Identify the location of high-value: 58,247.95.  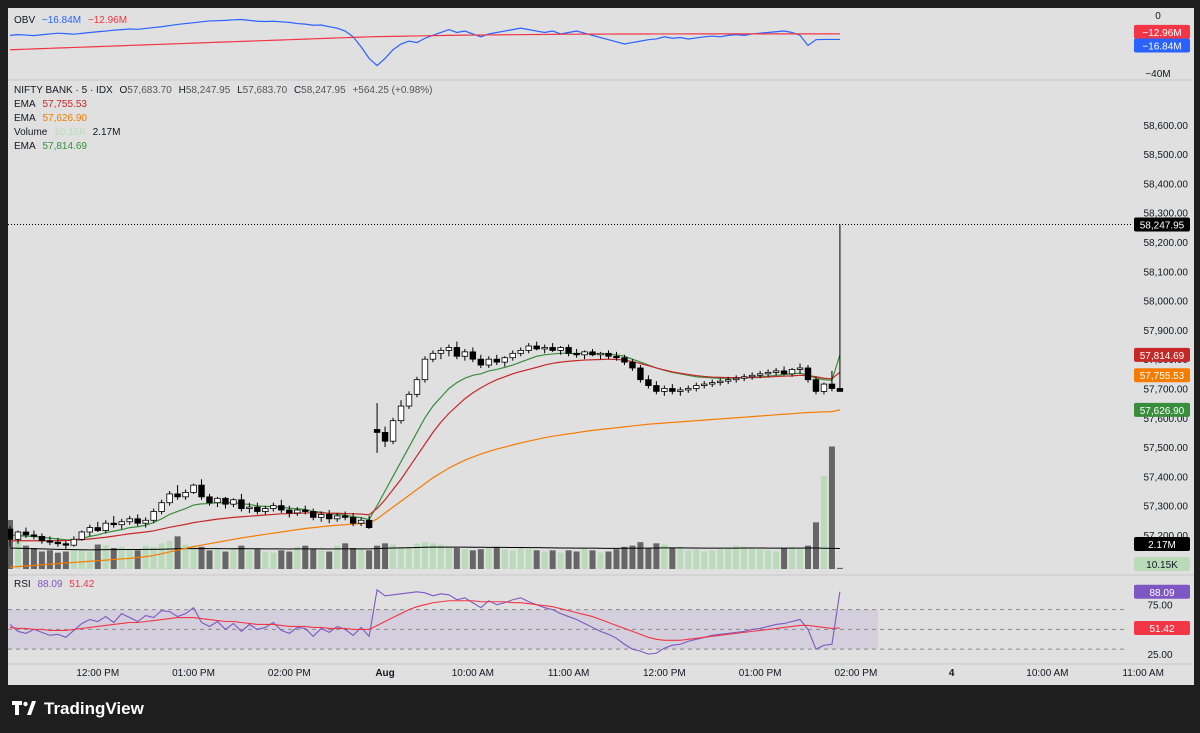
(208, 90).